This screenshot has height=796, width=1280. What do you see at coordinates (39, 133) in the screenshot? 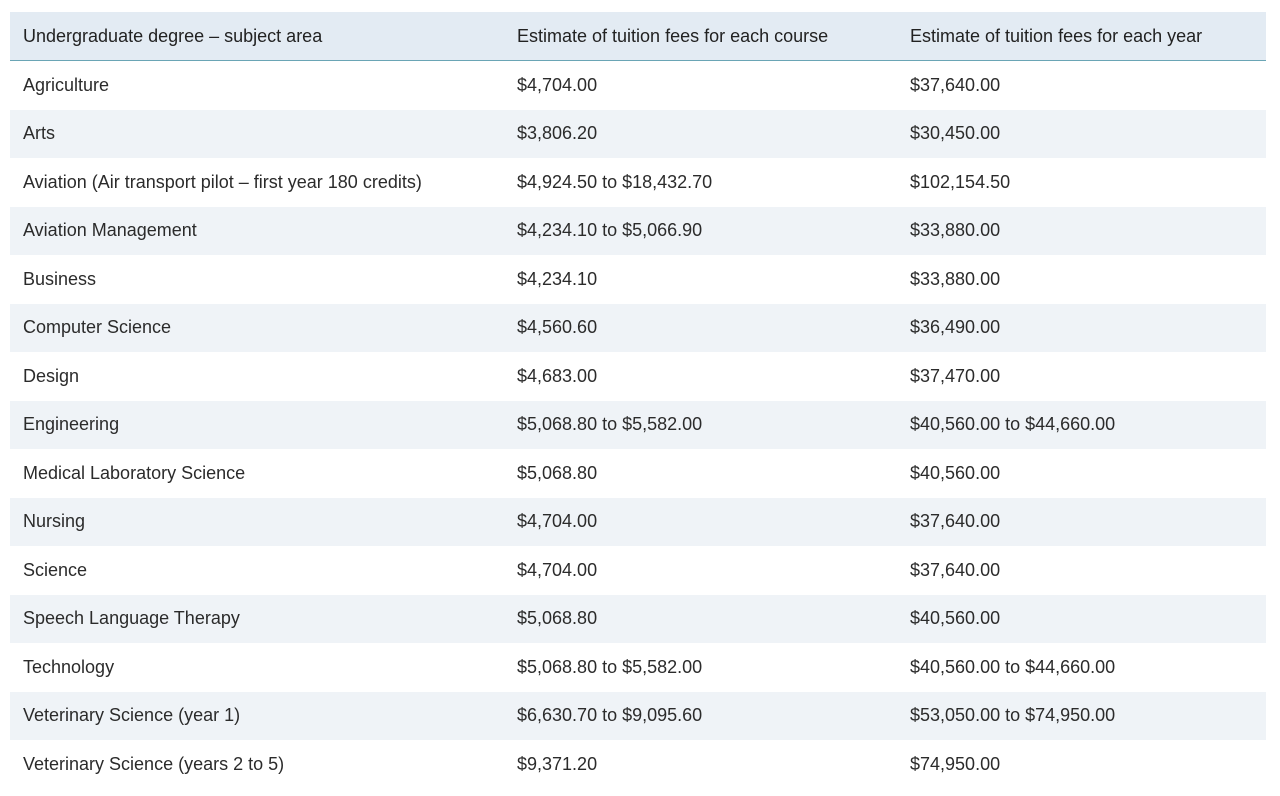
I see `subject-area-cell: Arts` at bounding box center [39, 133].